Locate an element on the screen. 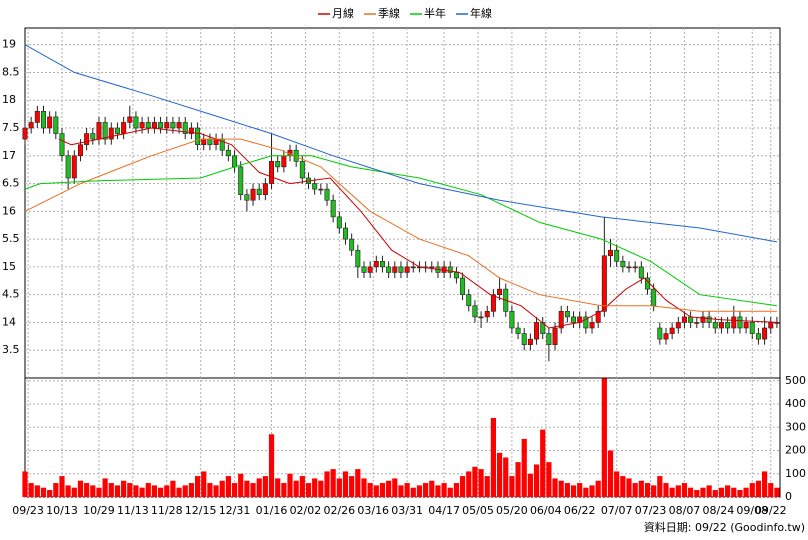 This screenshot has width=808, height=540. y2-tick-label: 200 is located at coordinates (795, 450).